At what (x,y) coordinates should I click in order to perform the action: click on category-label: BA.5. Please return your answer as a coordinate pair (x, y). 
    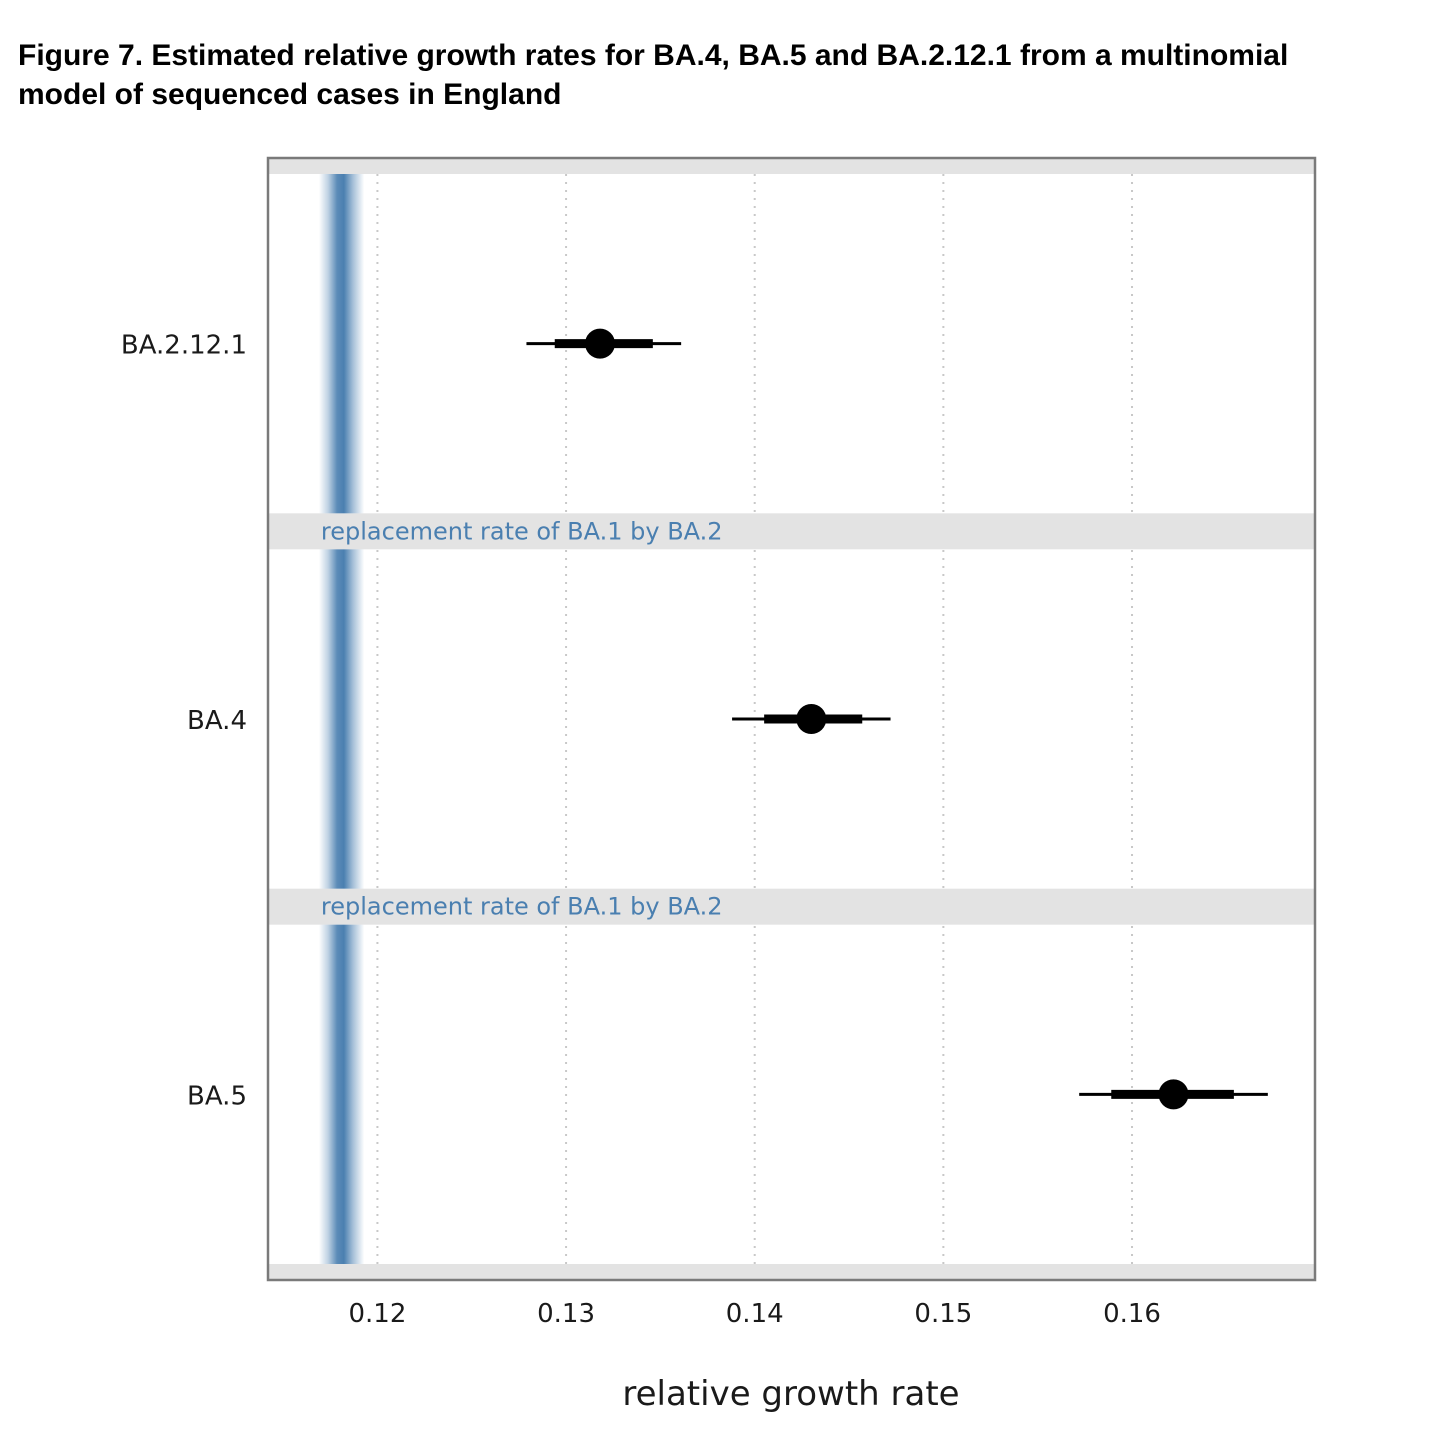
    Looking at the image, I should click on (217, 1096).